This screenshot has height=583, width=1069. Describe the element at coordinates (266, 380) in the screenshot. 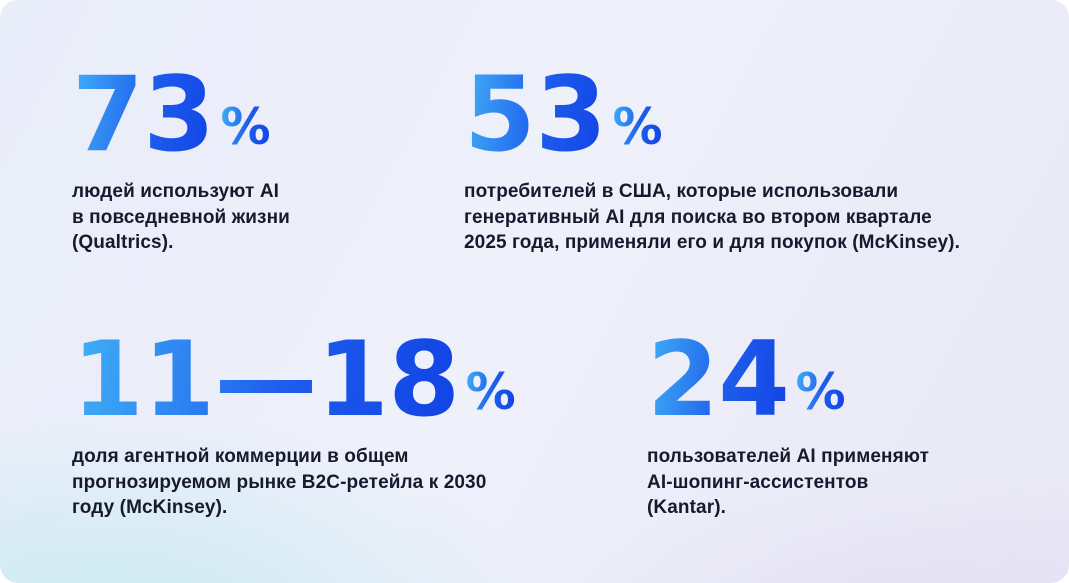

I see `stat-value: 11—18` at that location.